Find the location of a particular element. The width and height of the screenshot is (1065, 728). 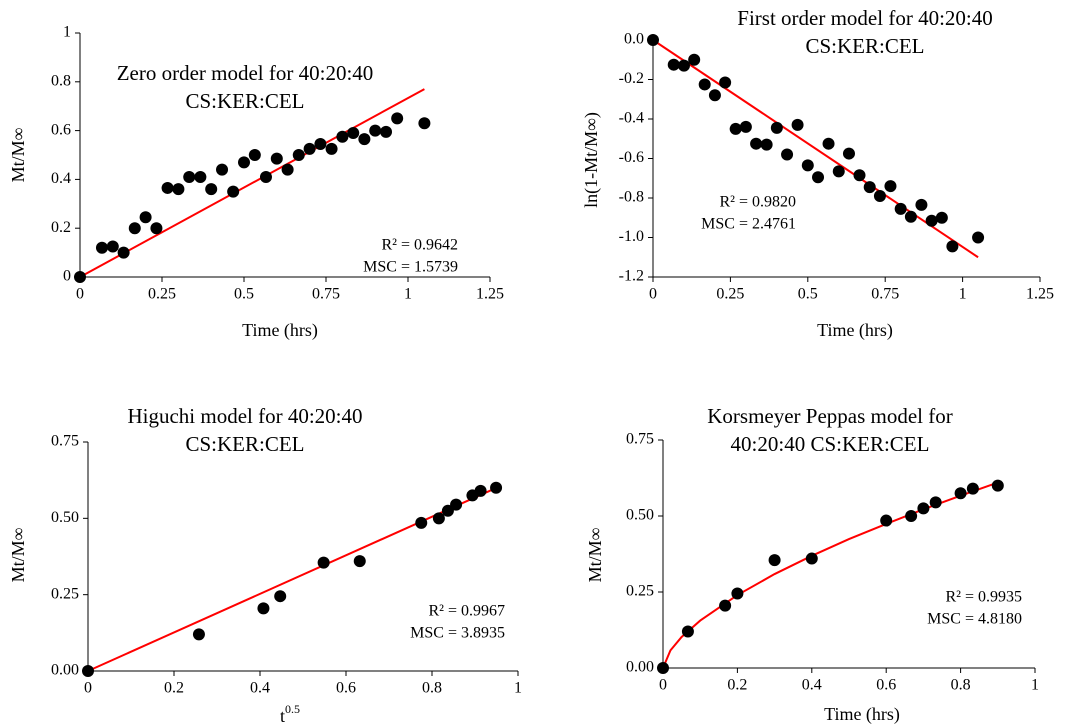

x-tick-label: 0.6 is located at coordinates (886, 685).